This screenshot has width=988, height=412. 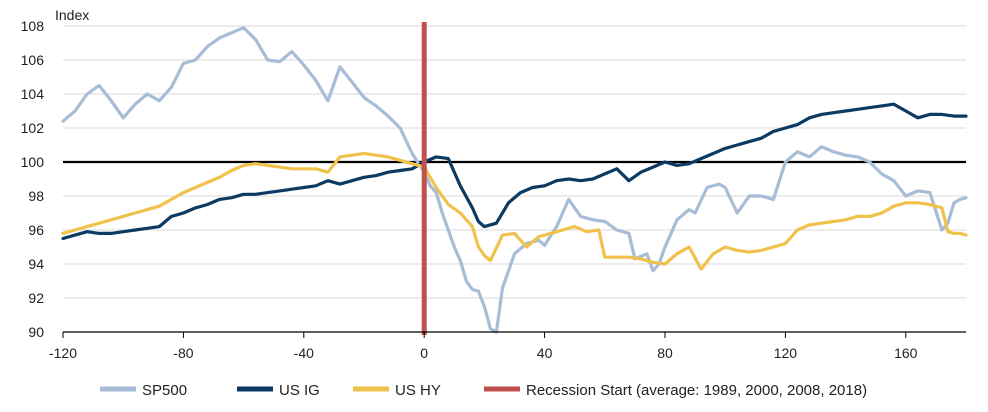 I want to click on legend-item-1: US IG, so click(x=278, y=390).